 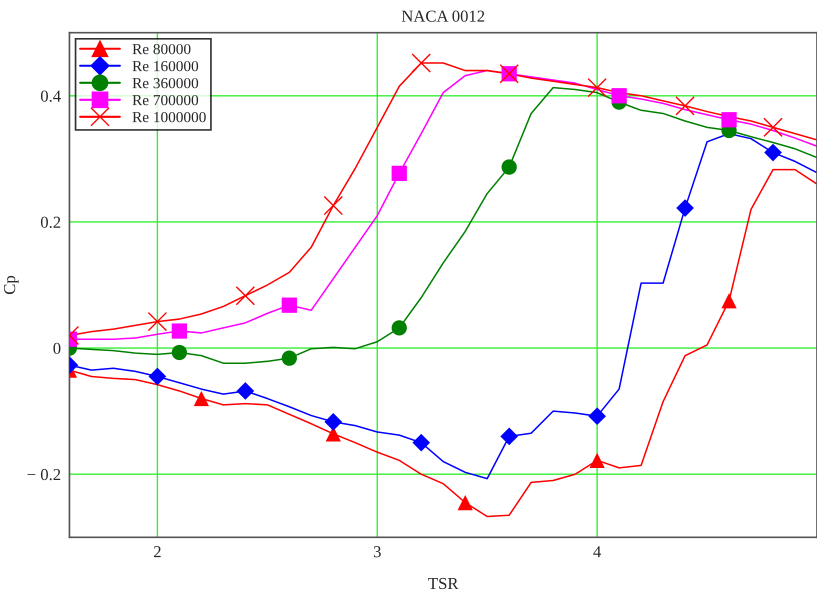 What do you see at coordinates (597, 552) in the screenshot?
I see `x-tick-label: 4` at bounding box center [597, 552].